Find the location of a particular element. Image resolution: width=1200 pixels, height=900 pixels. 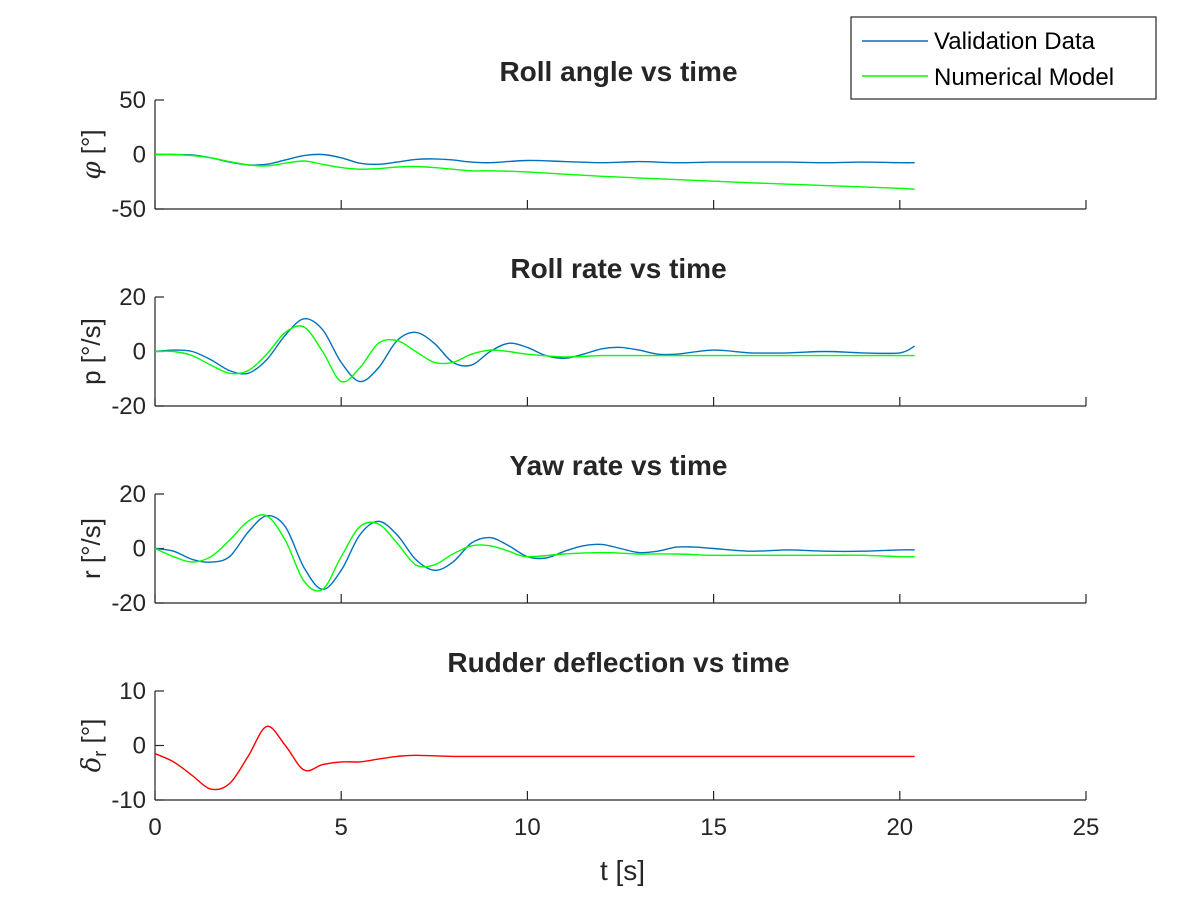

series-line-rudder-deflection is located at coordinates (534, 758).